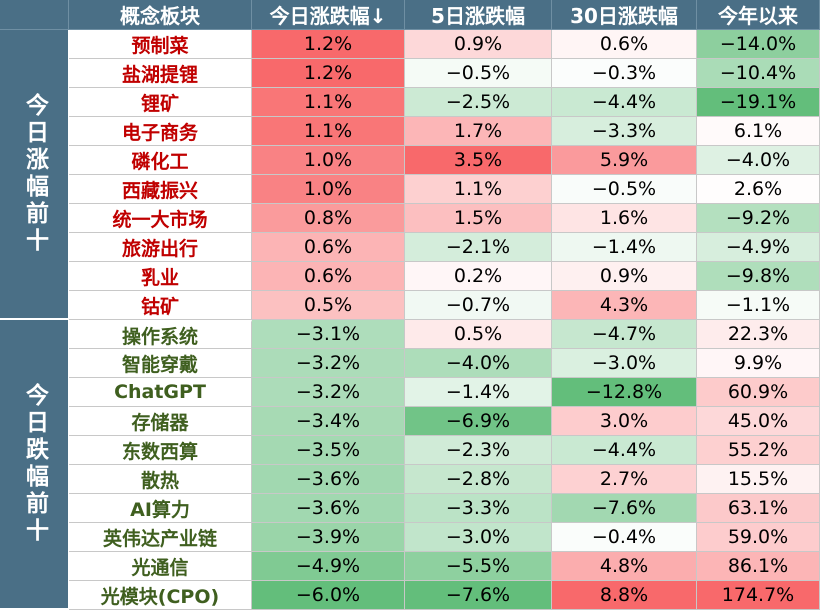  I want to click on thirty-day-change-cell: −0.3%, so click(624, 73).